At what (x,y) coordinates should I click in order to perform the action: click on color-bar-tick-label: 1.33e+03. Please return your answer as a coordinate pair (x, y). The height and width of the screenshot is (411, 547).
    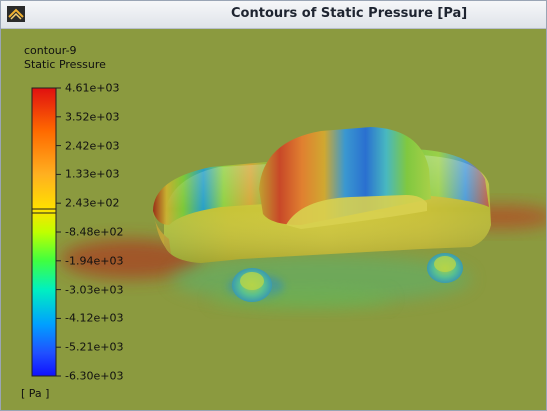
    Looking at the image, I should click on (92, 174).